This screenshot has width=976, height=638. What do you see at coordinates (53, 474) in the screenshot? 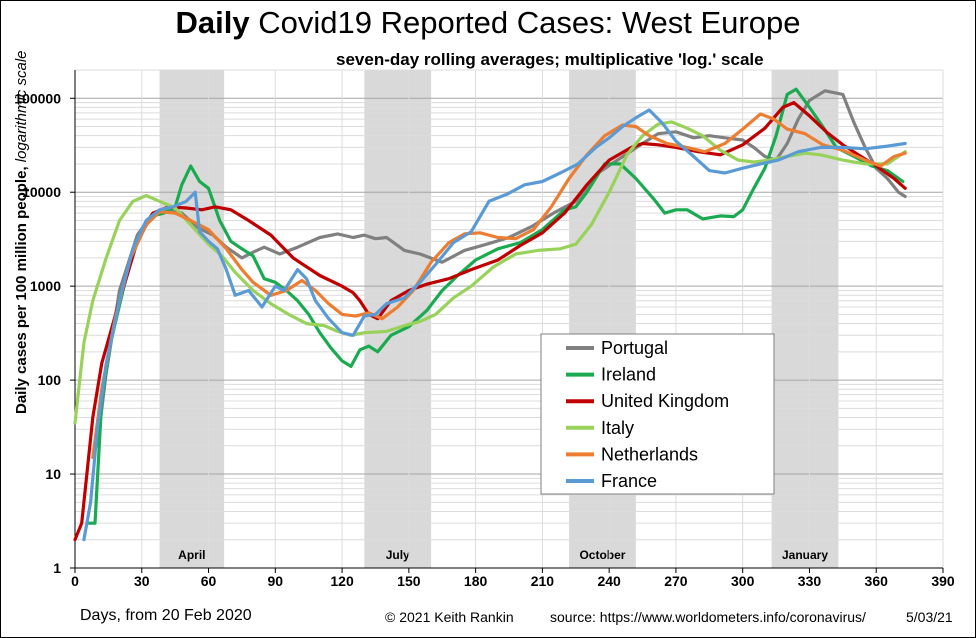
I see `y-tick-label: 10` at bounding box center [53, 474].